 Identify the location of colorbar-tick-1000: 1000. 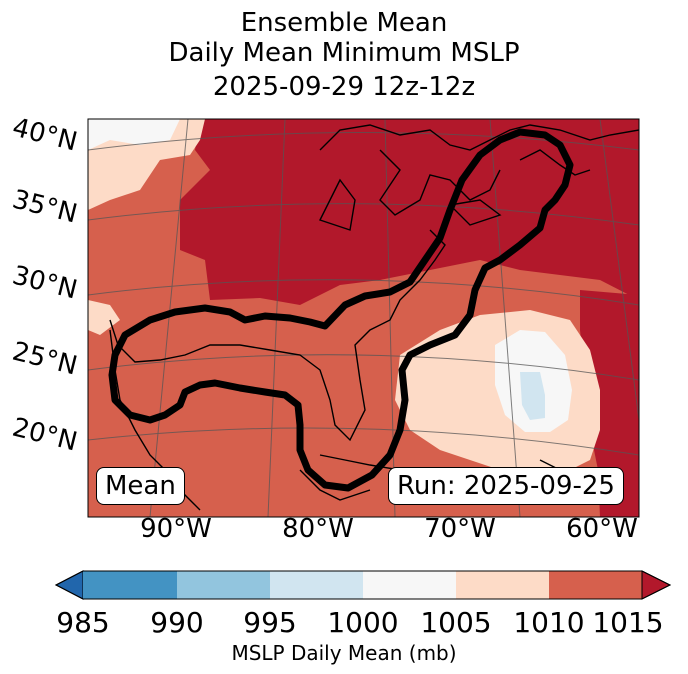
(363, 622).